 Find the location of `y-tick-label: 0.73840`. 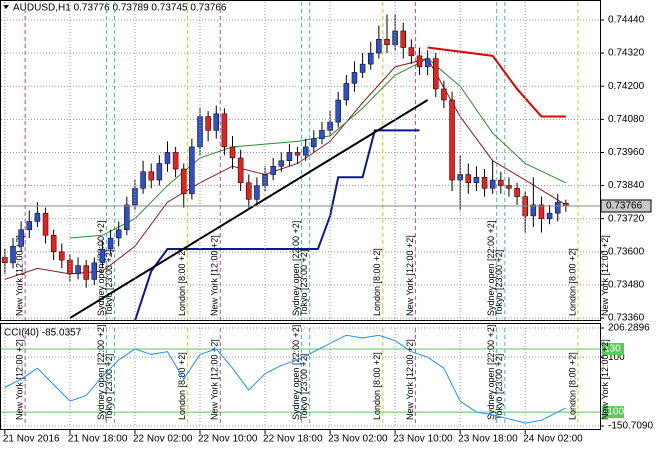

y-tick-label: 0.73840 is located at coordinates (626, 185).